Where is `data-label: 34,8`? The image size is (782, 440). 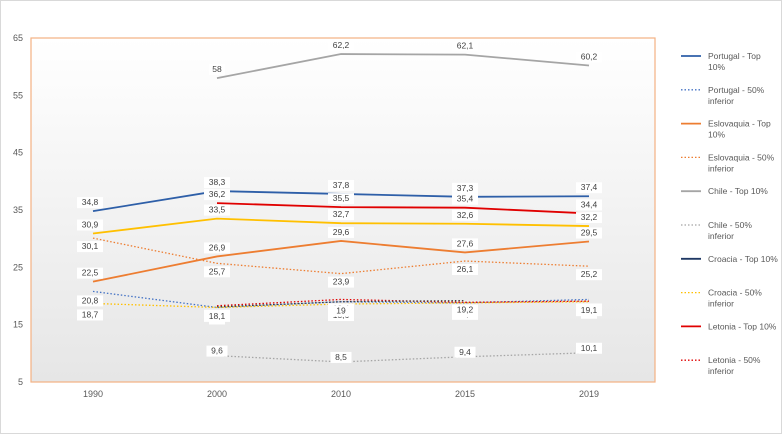
data-label: 34,8 is located at coordinates (90, 202).